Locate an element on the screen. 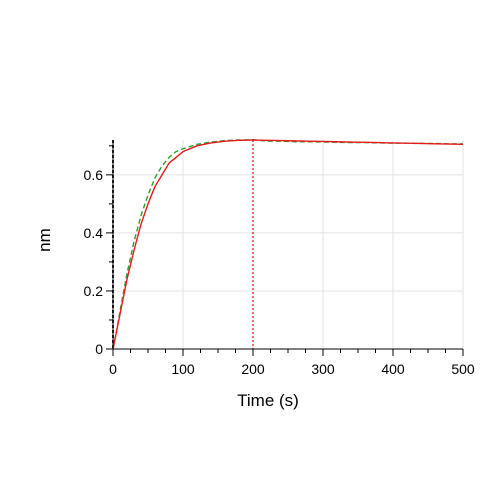 This screenshot has height=500, width=500. y-axis-title: nm is located at coordinates (44, 240).